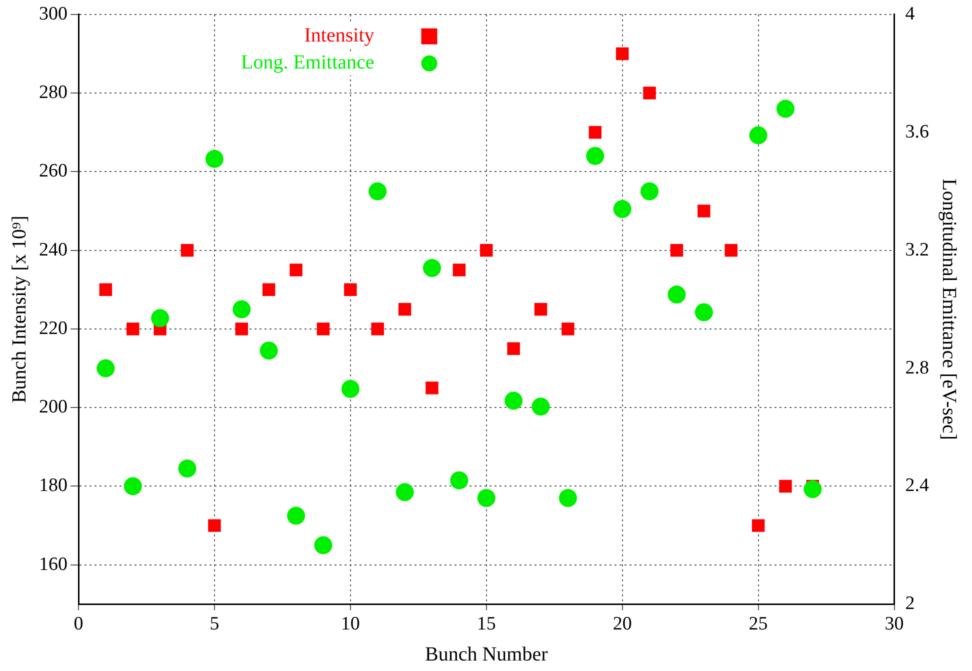  Describe the element at coordinates (622, 624) in the screenshot. I see `x-tick-label: 20` at that location.